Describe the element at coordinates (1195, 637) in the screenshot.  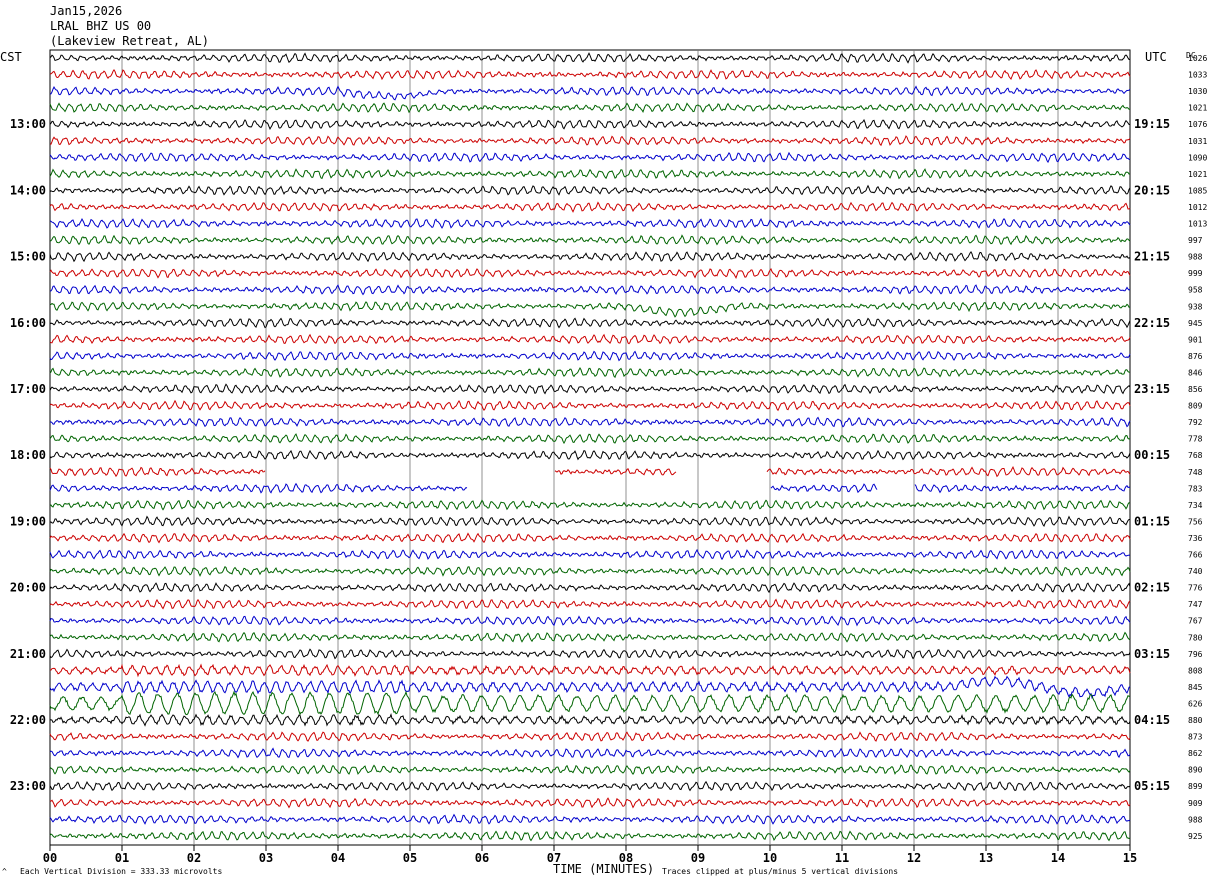
I see `dc-offset-label: 780` at that location.